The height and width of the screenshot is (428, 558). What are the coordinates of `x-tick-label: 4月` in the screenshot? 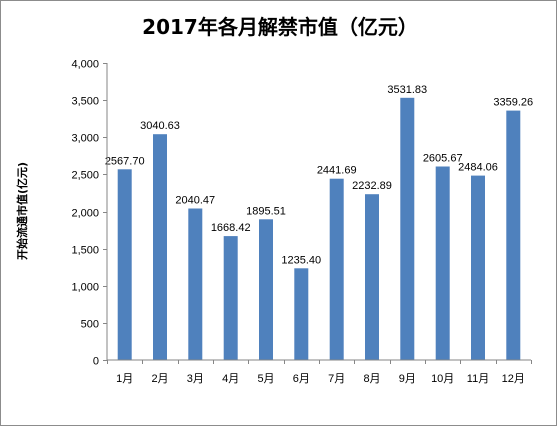 It's located at (230, 379).